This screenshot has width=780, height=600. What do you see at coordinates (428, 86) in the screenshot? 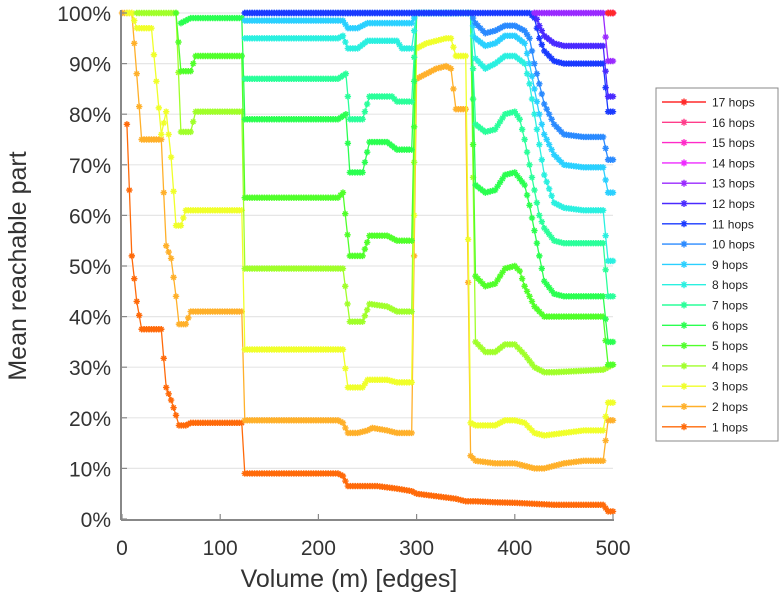
I see `series-line` at bounding box center [428, 86].